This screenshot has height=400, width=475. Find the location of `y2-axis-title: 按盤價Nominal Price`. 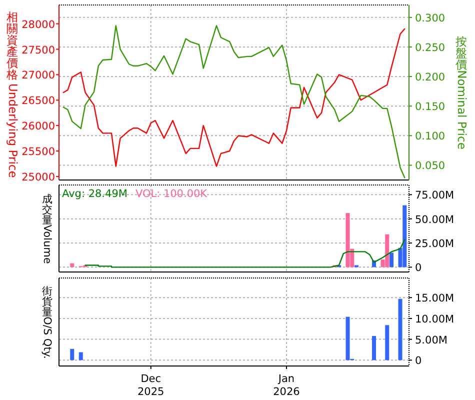

y2-axis-title: 按盤價Nominal Price is located at coordinates (462, 92).